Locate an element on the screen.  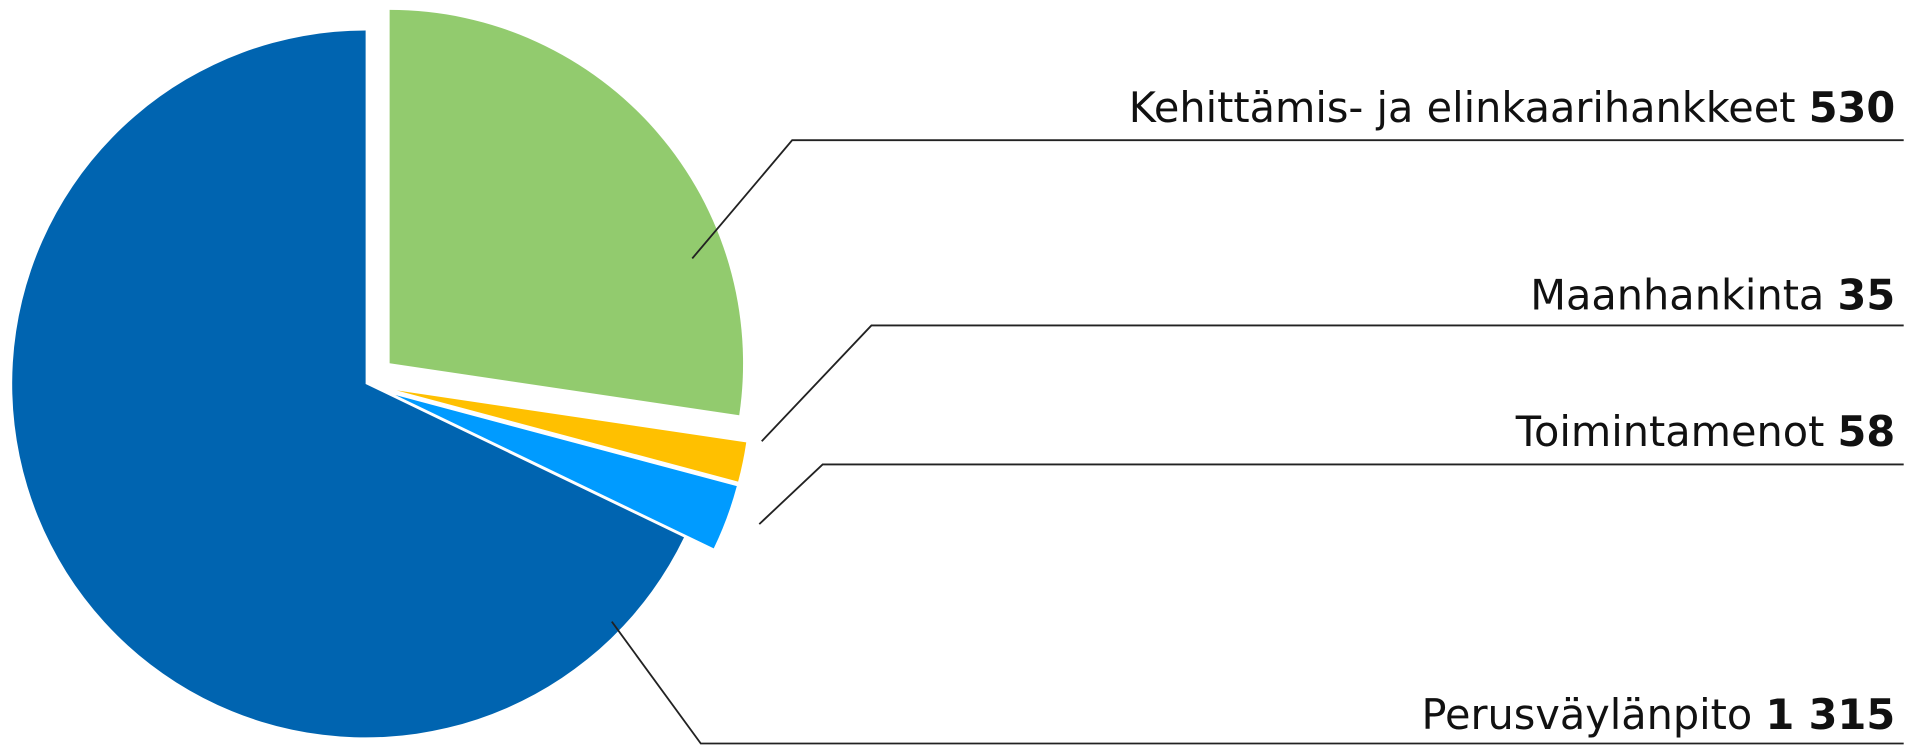
value-label: 35 is located at coordinates (1867, 296).